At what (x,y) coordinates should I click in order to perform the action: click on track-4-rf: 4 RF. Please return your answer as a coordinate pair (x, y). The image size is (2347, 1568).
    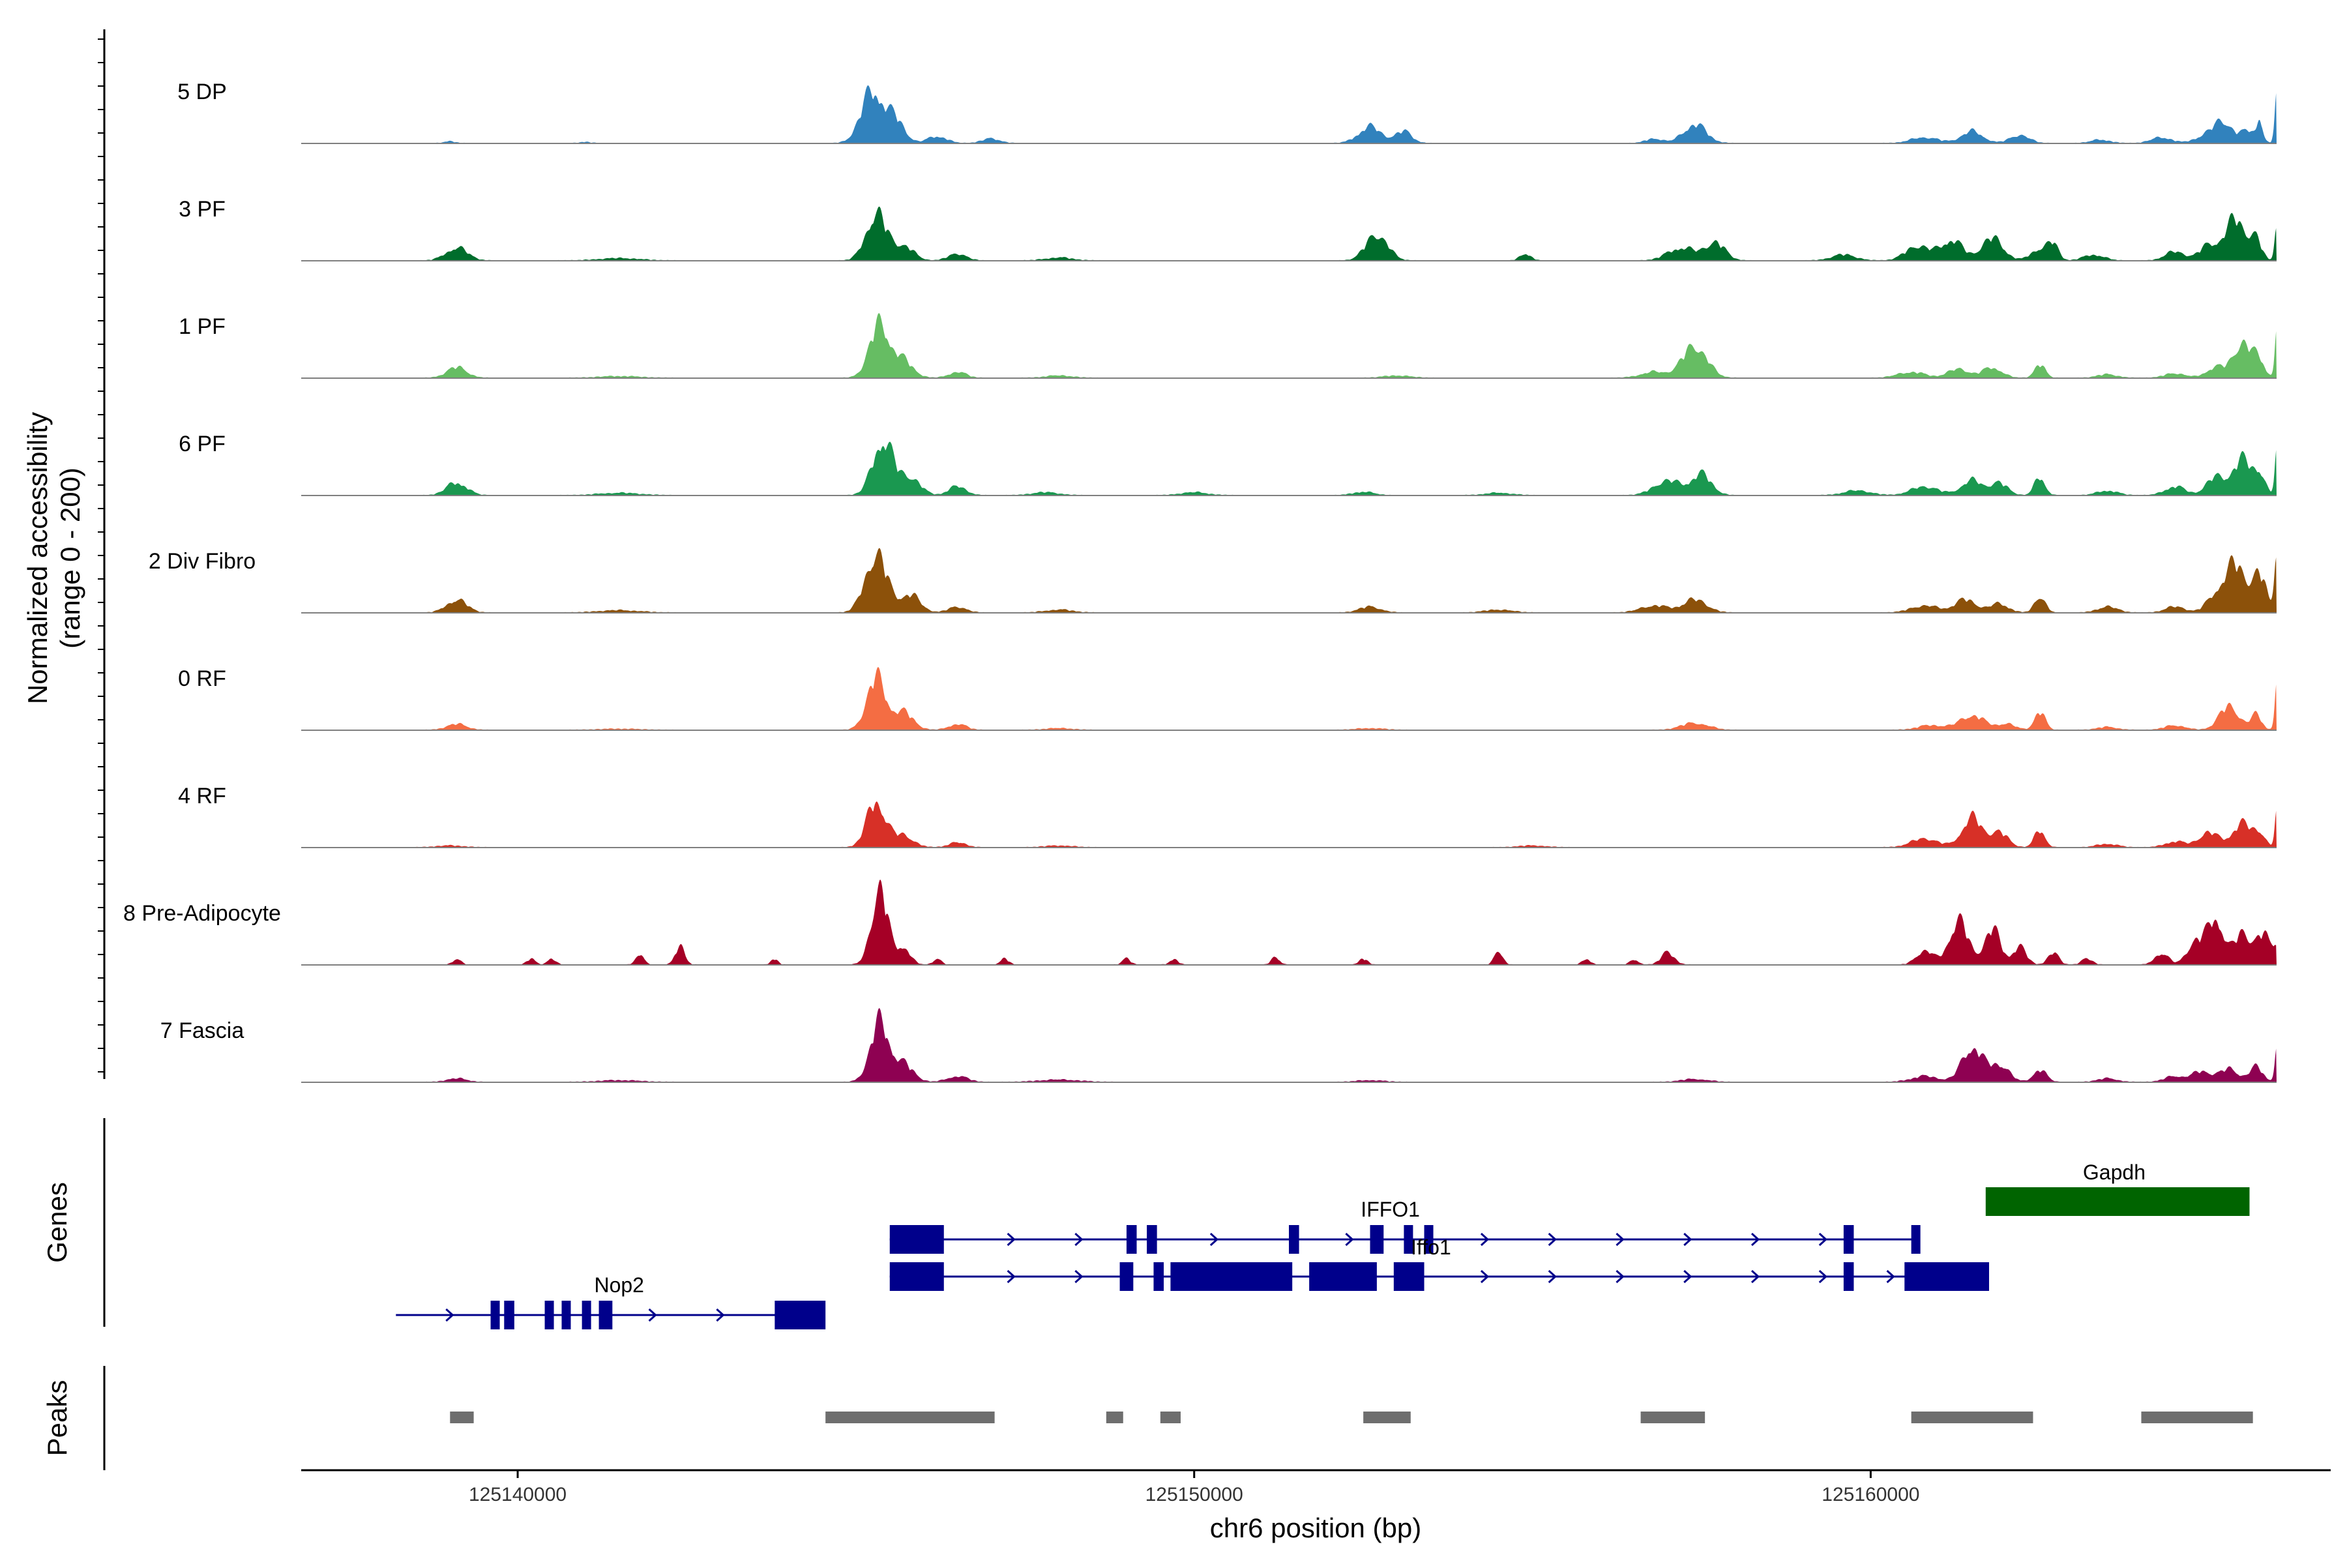
    Looking at the image, I should click on (1227, 816).